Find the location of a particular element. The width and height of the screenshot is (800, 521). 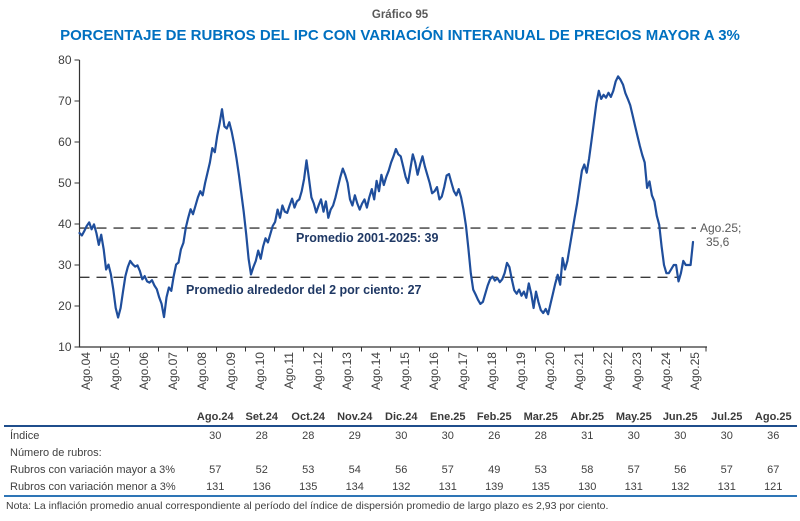

table-cell: 136 is located at coordinates (261, 486).